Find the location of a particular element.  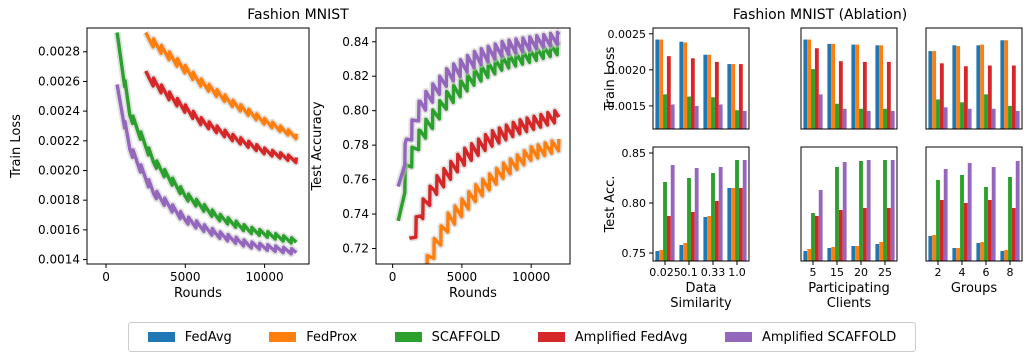

y-tick-label: 0.78 is located at coordinates (355, 145).